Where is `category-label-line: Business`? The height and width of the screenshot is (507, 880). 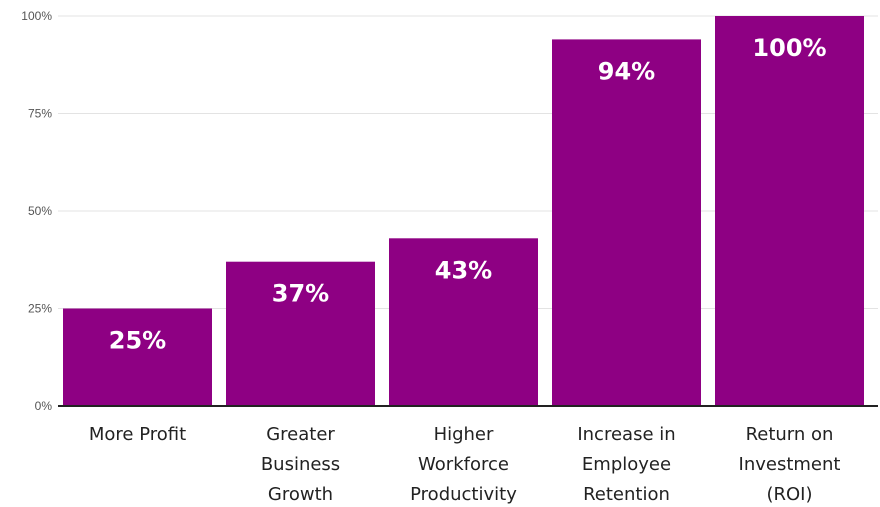 category-label-line: Business is located at coordinates (300, 464).